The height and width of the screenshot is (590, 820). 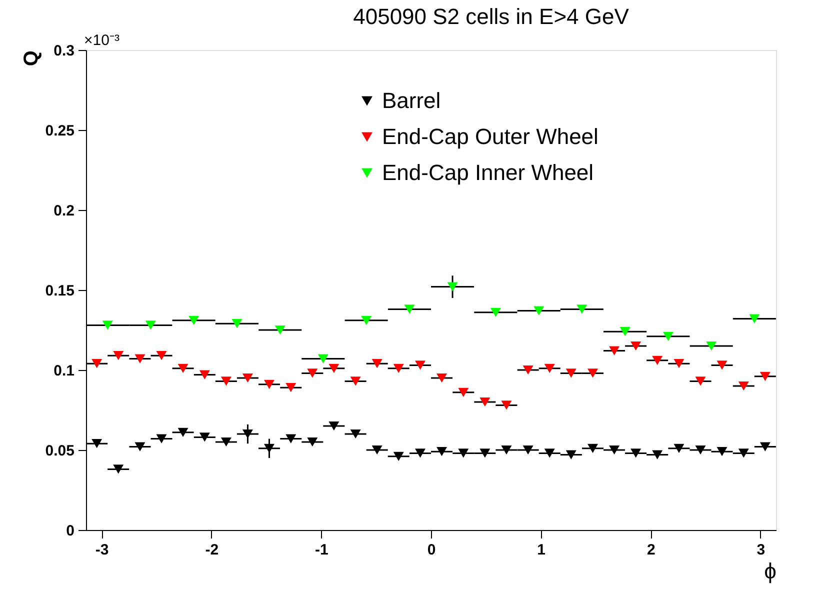 I want to click on y-tick-label: 0.3, so click(x=64, y=51).